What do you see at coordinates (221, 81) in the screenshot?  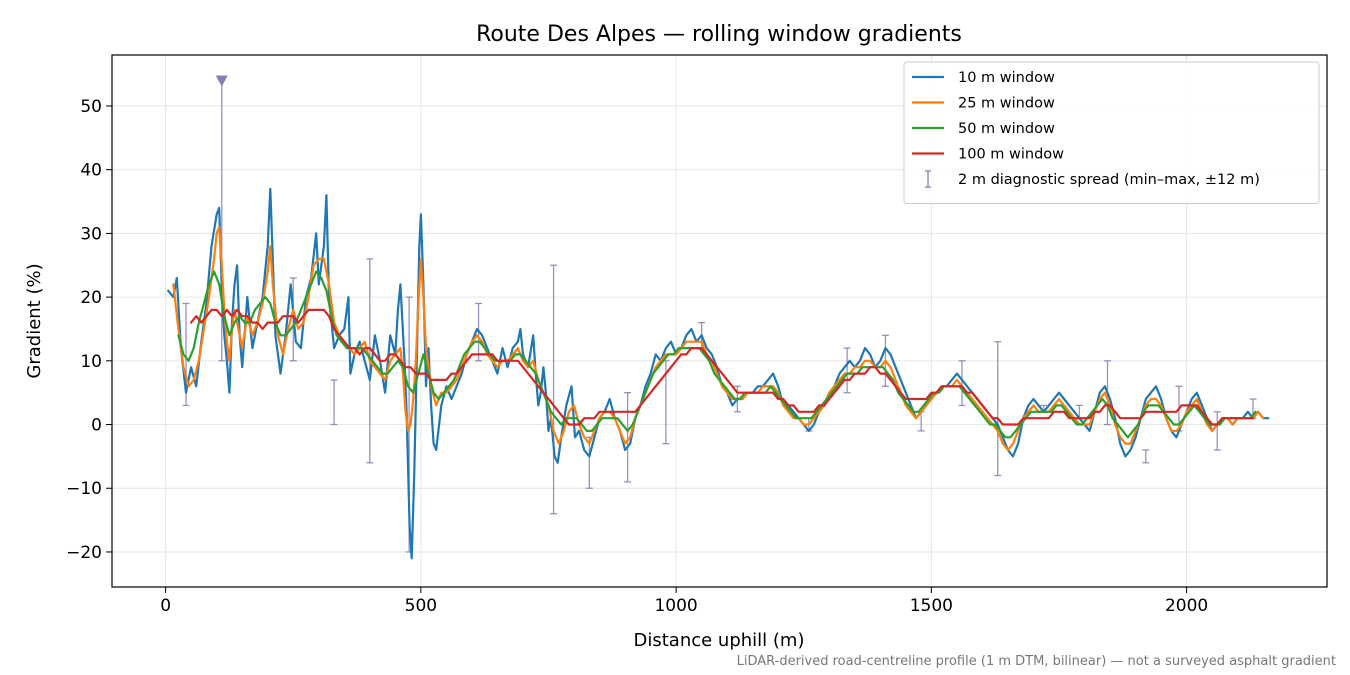 I see `outlier-marker` at bounding box center [221, 81].